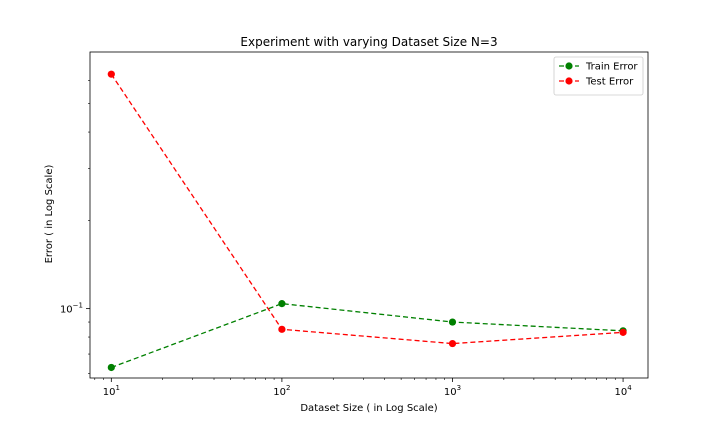  I want to click on chart-title: Experiment with varying Dataset Size N=3, so click(368, 42).